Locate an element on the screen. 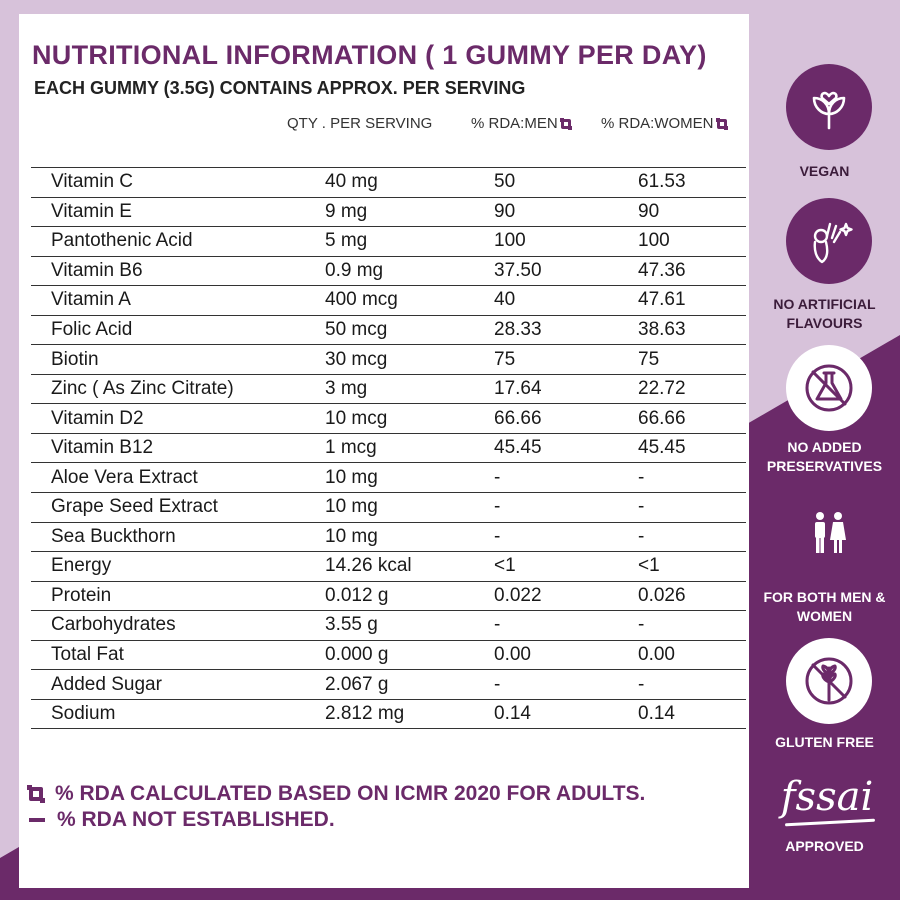 The width and height of the screenshot is (900, 900). rda-men-value: <1 is located at coordinates (505, 566).